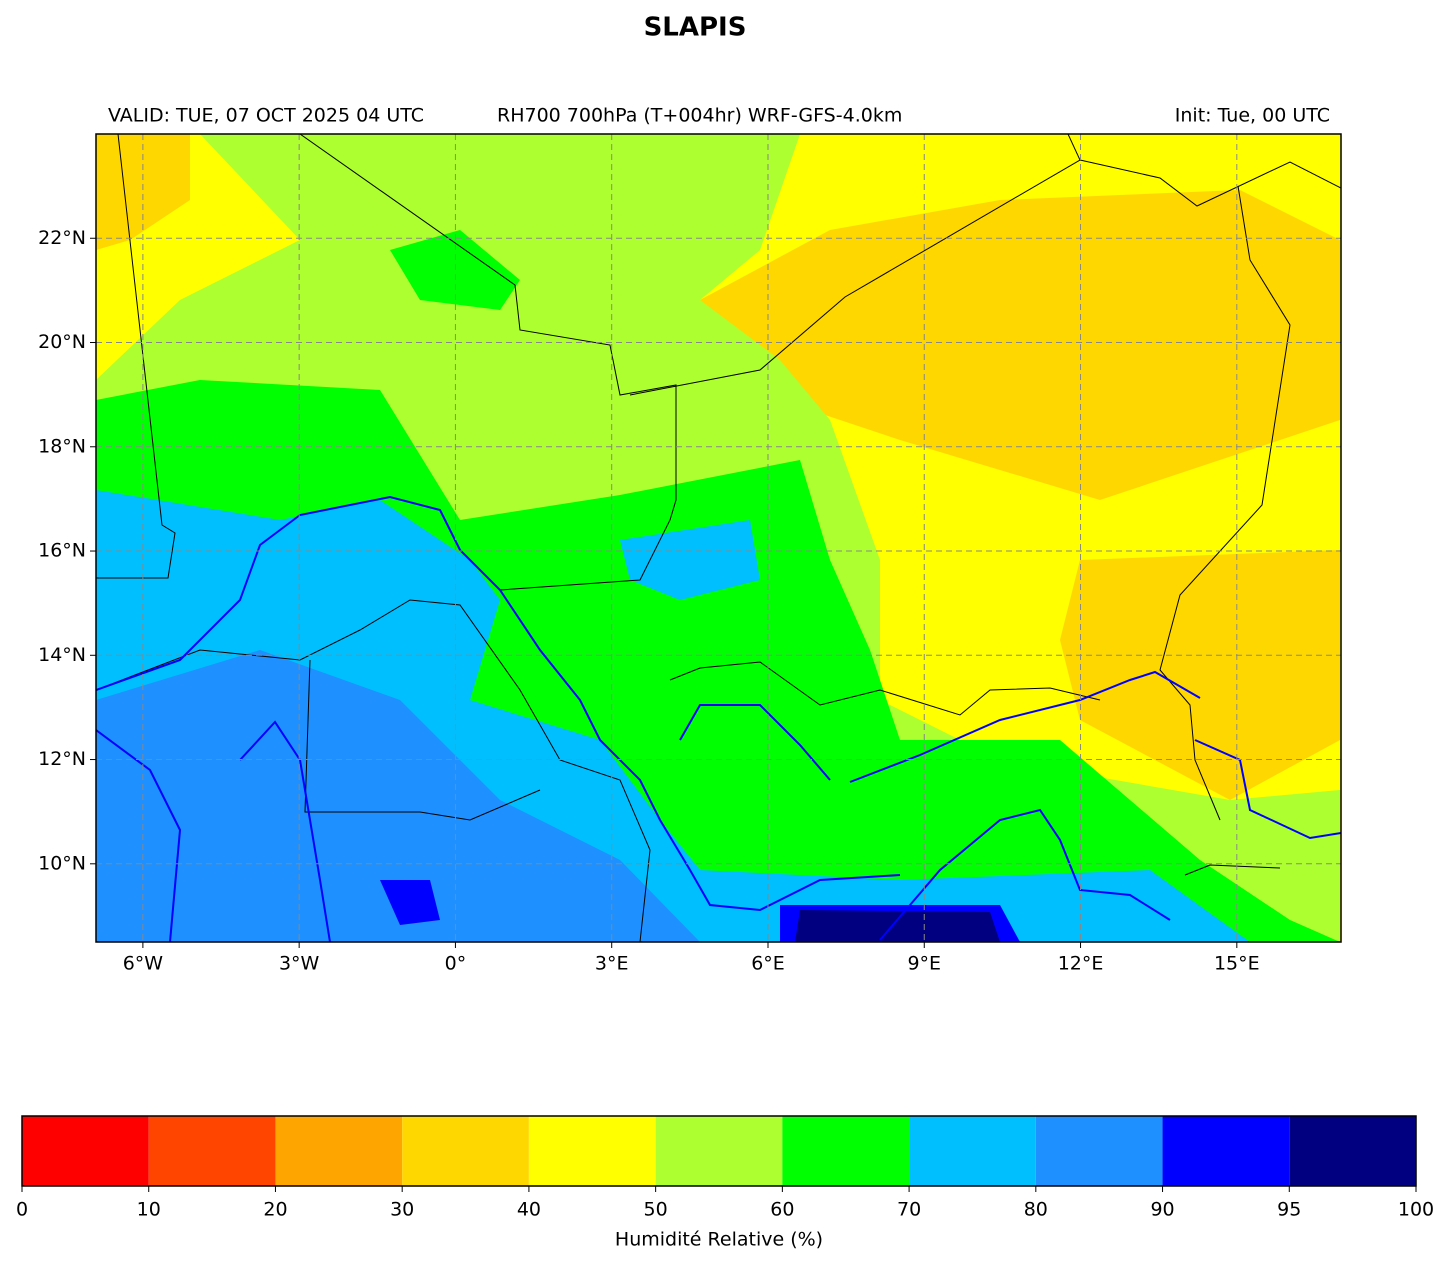  Describe the element at coordinates (768, 964) in the screenshot. I see `x-tick-label: 6°E` at that location.